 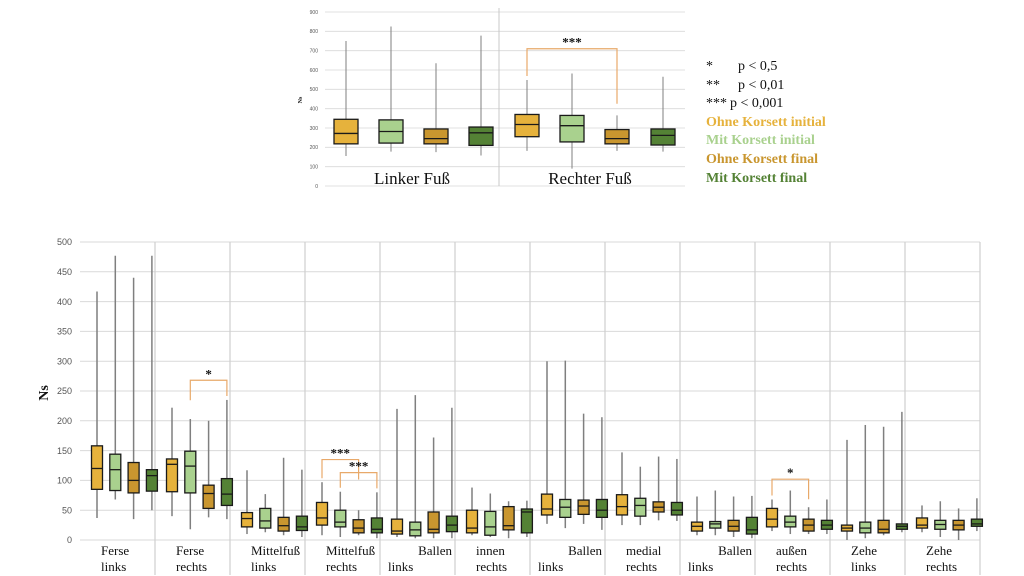 I want to click on legend-symbol: *, so click(x=709, y=66).